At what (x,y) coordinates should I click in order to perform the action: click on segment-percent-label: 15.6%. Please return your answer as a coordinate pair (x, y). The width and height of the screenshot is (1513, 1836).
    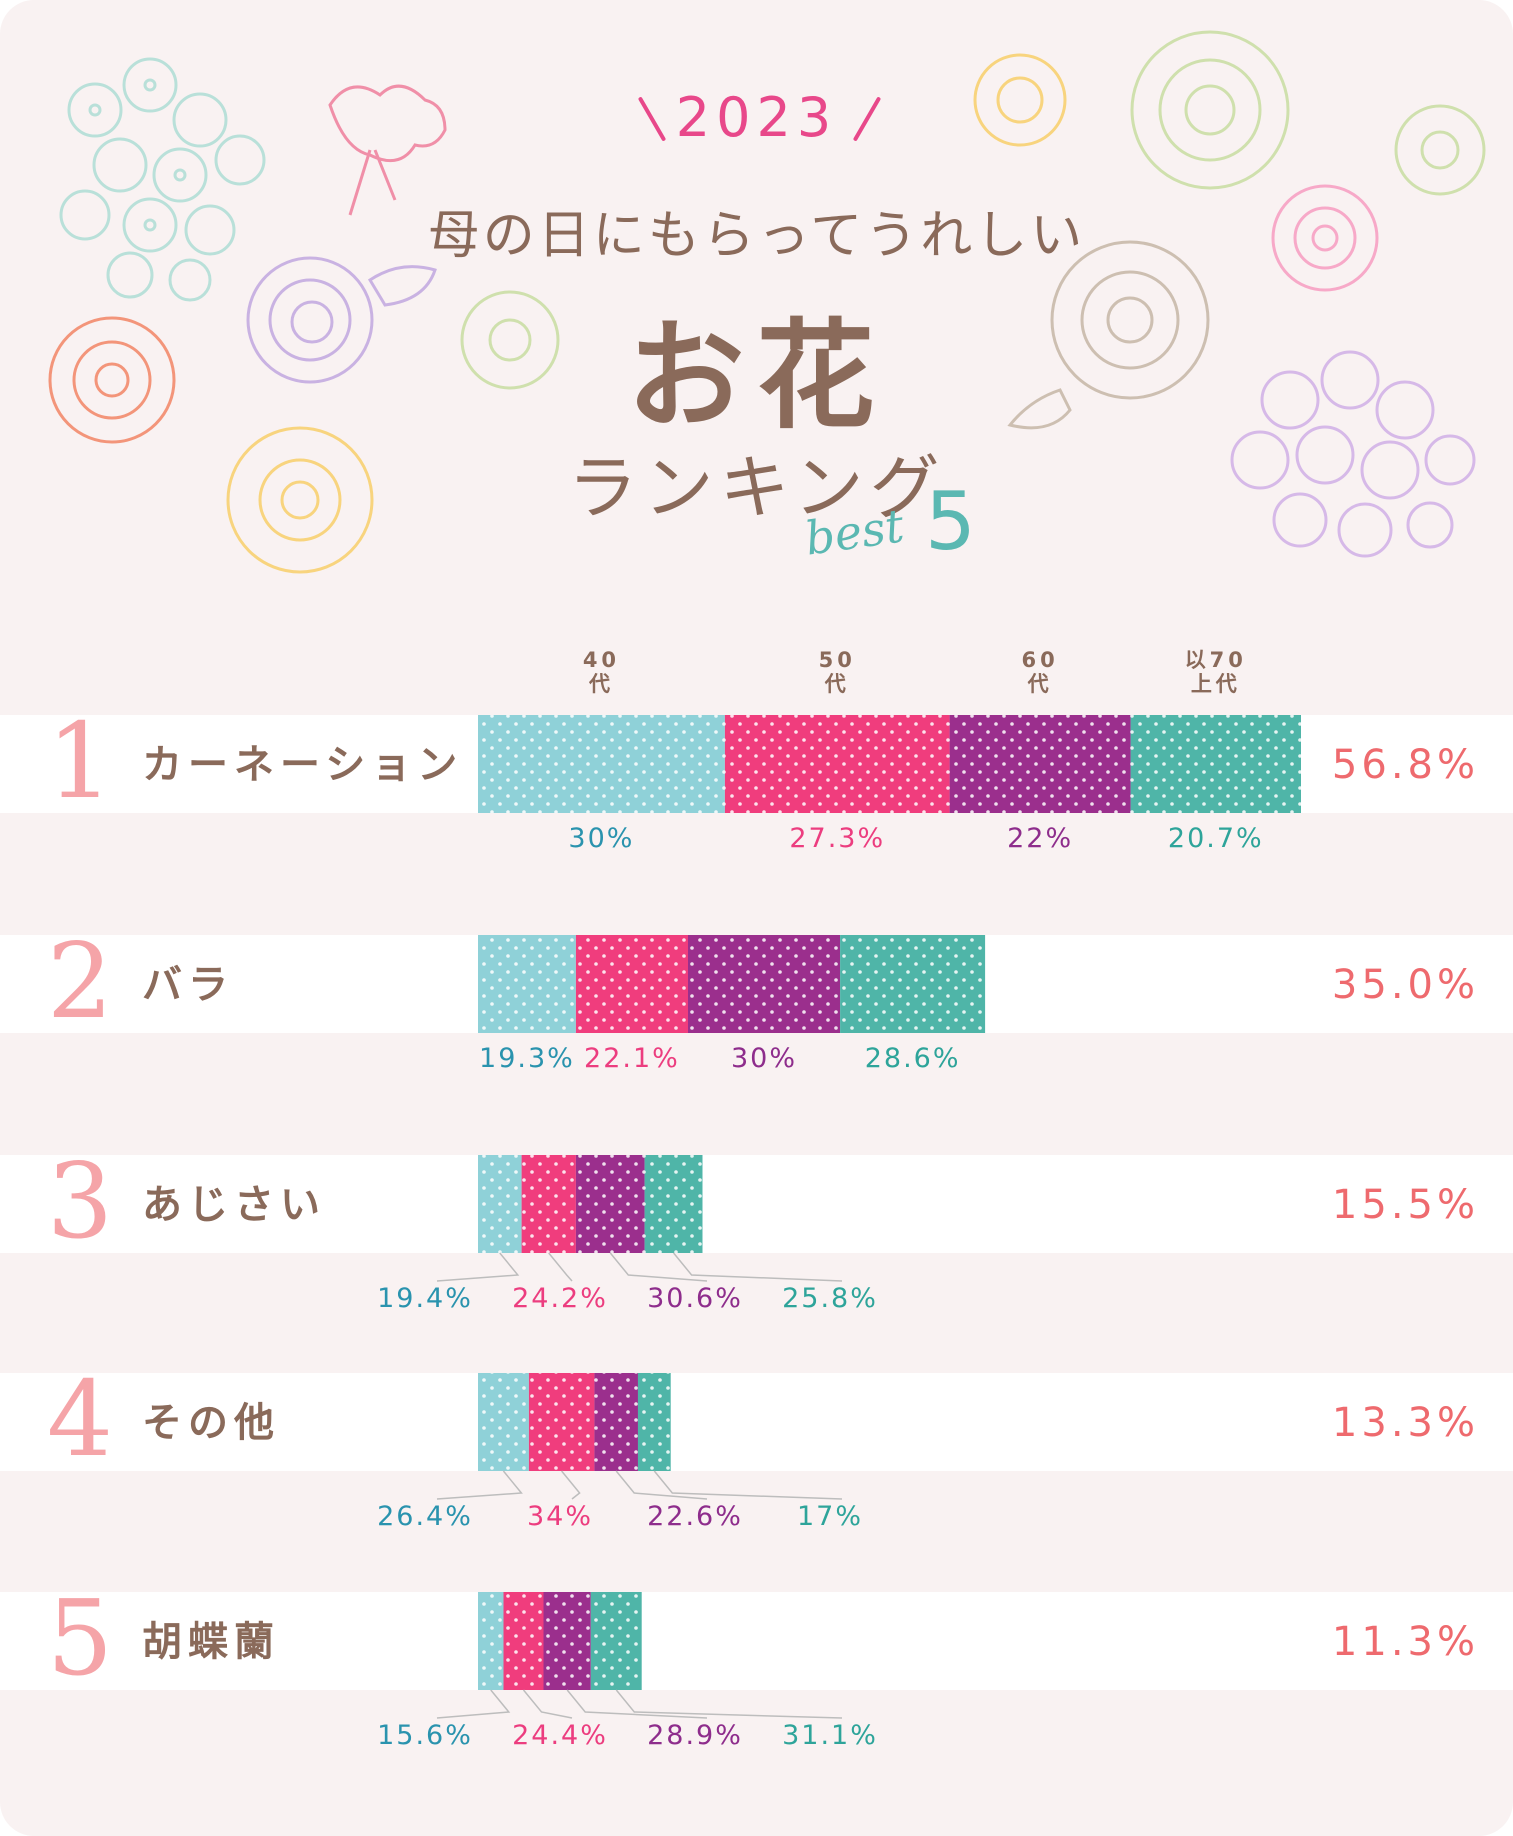
    Looking at the image, I should click on (425, 1735).